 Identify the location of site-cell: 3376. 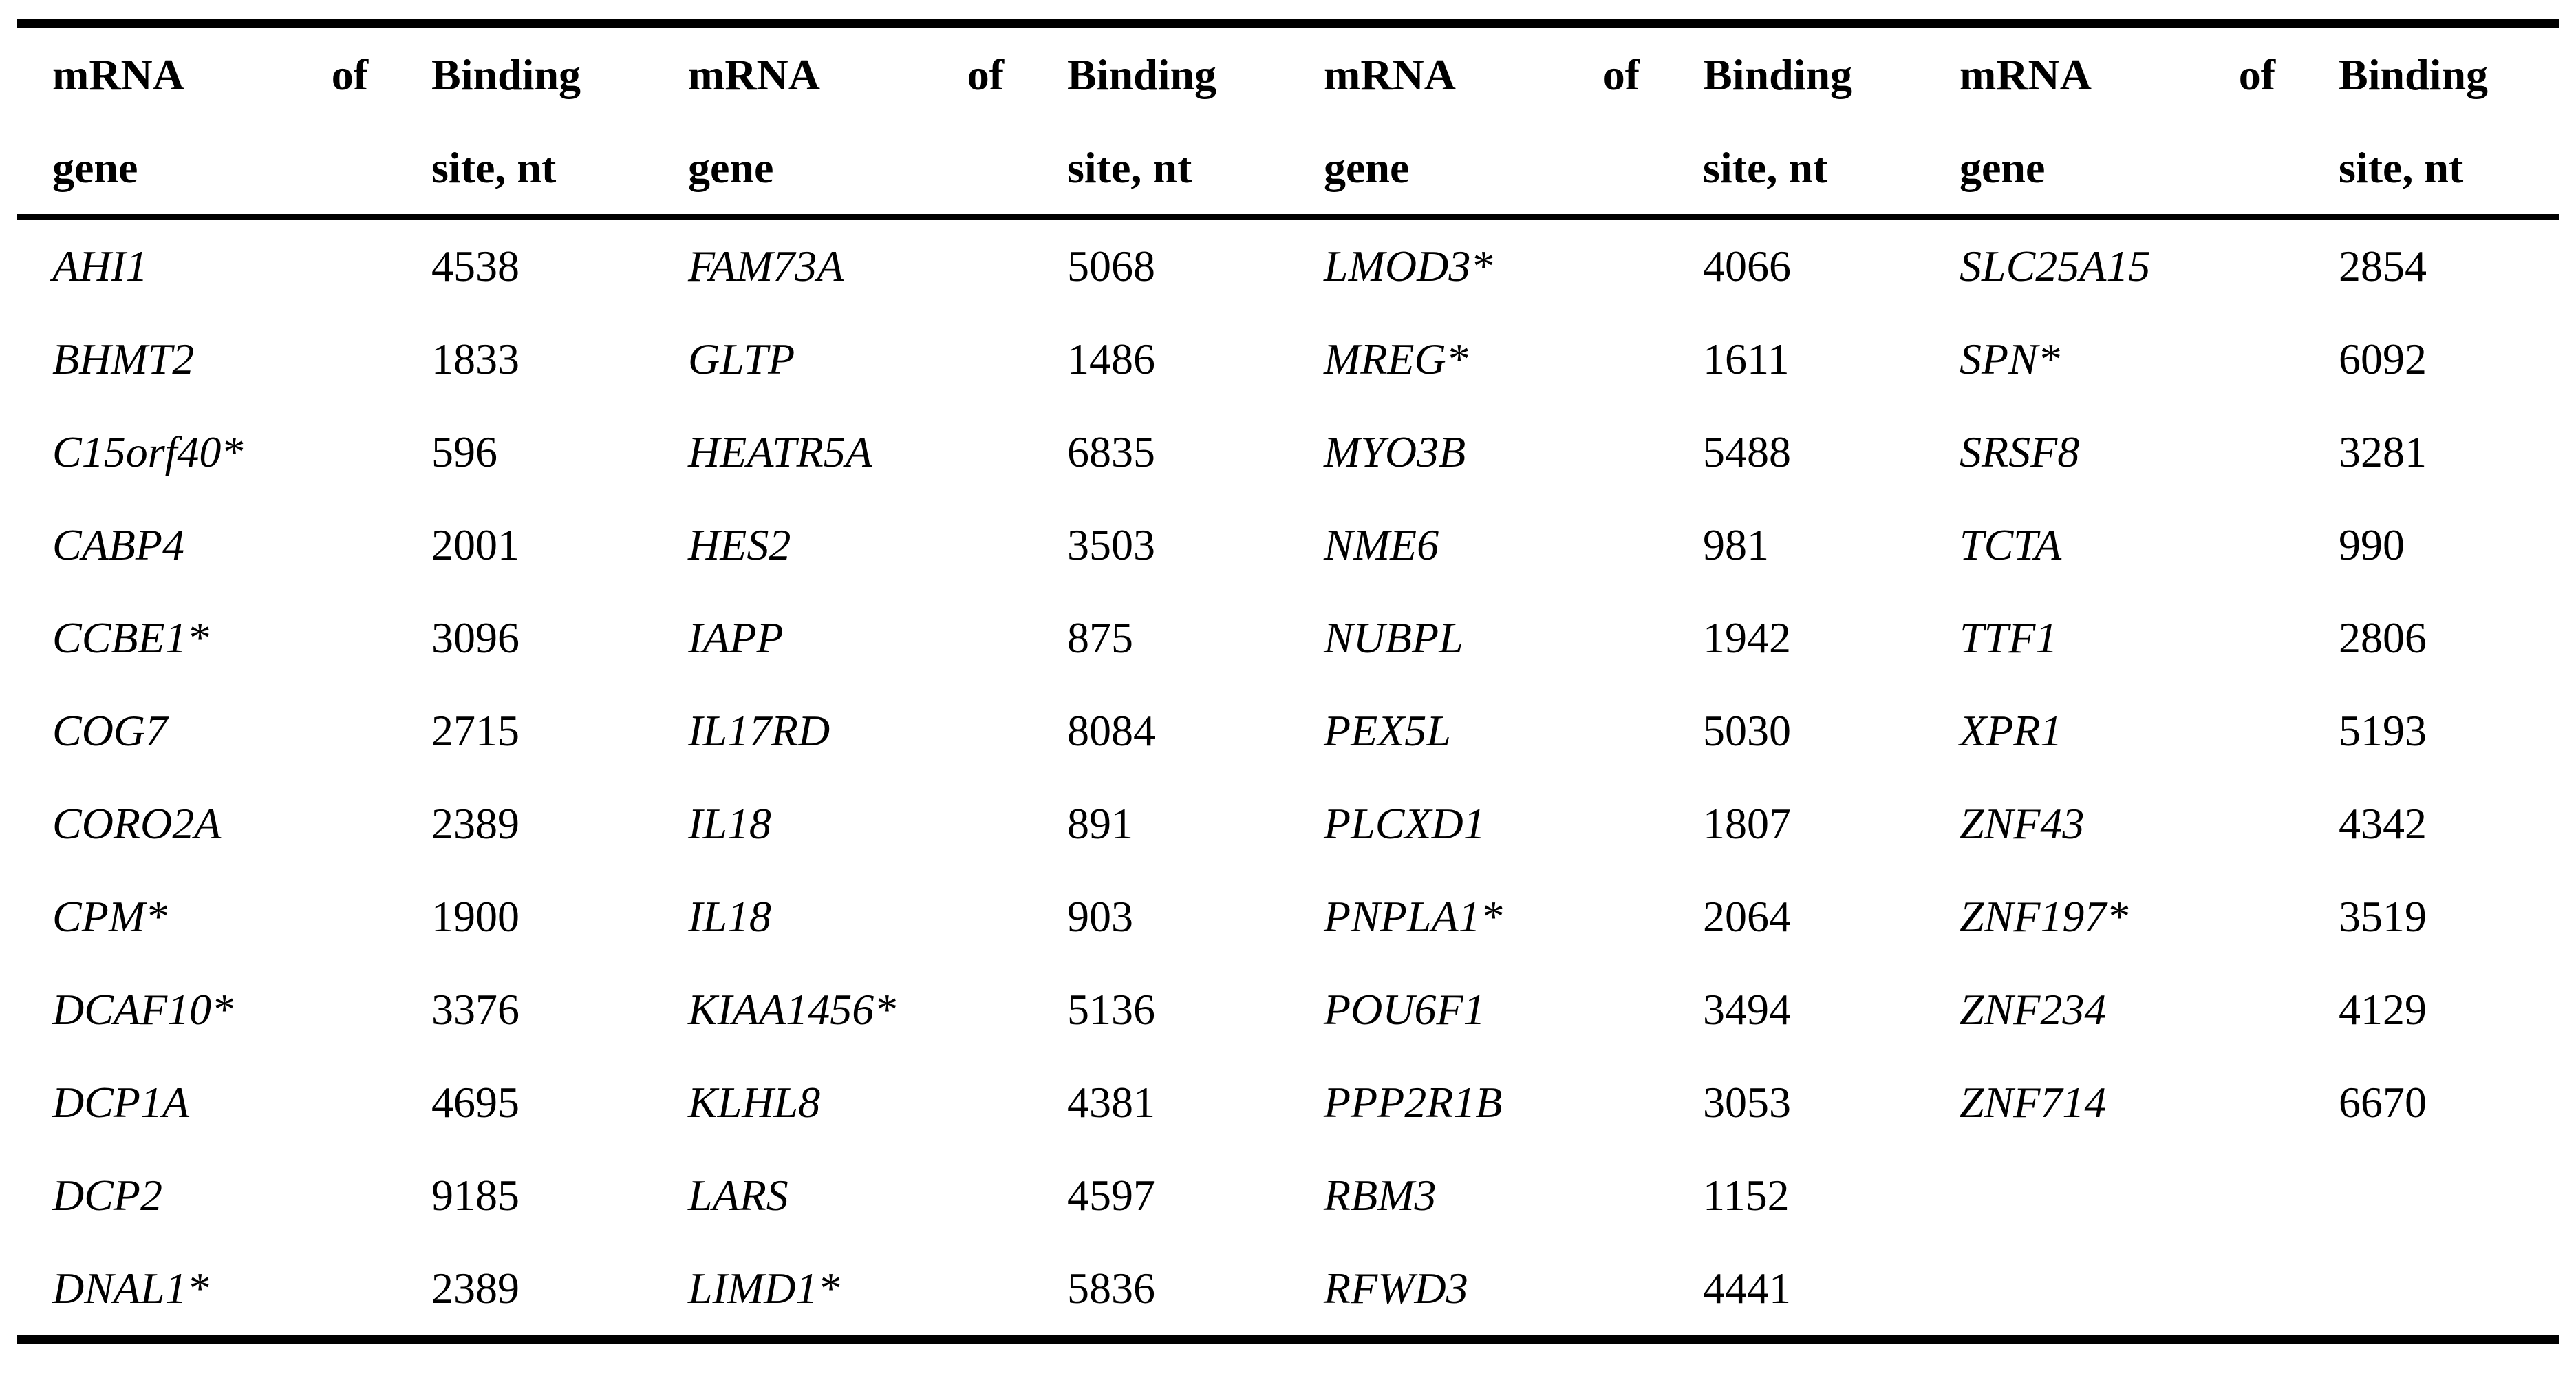
(475, 1009).